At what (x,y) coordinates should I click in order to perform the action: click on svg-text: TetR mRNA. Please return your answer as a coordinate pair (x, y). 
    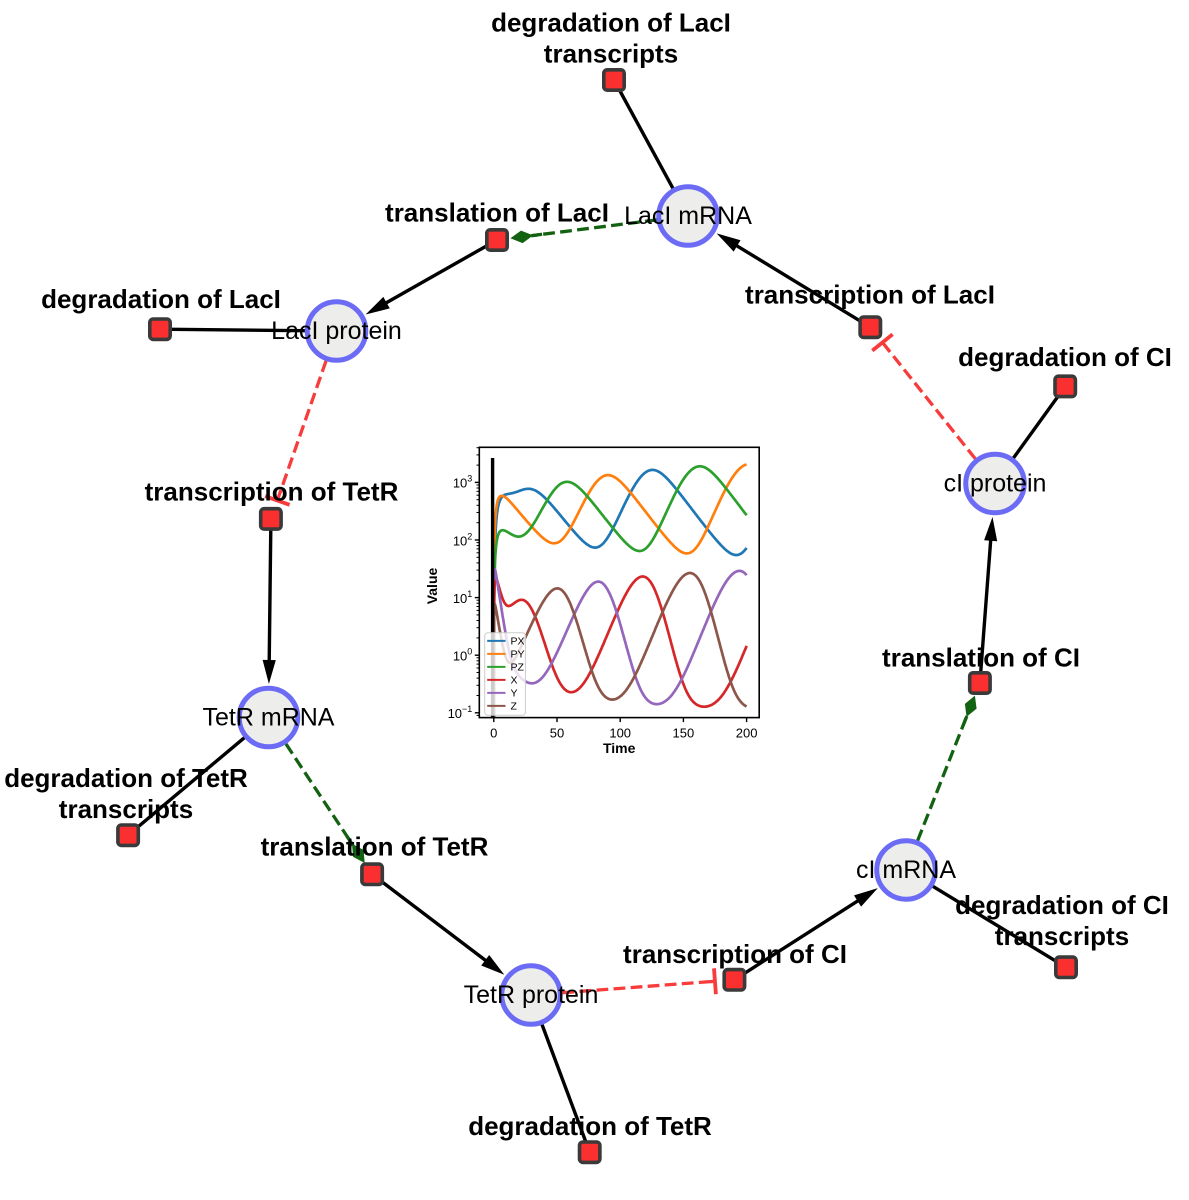
    Looking at the image, I should click on (269, 718).